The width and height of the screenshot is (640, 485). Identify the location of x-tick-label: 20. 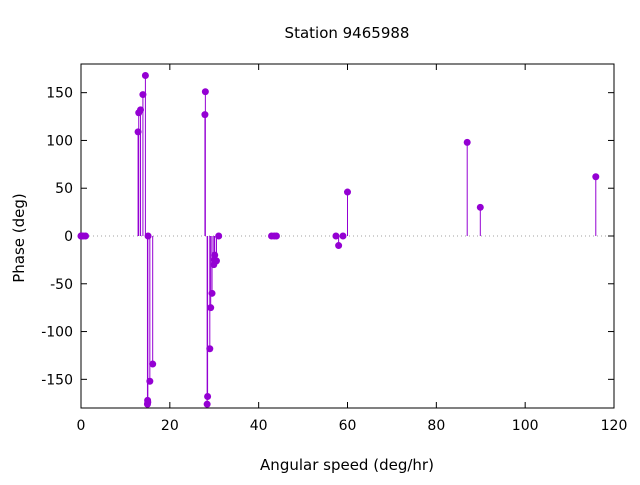
(170, 426).